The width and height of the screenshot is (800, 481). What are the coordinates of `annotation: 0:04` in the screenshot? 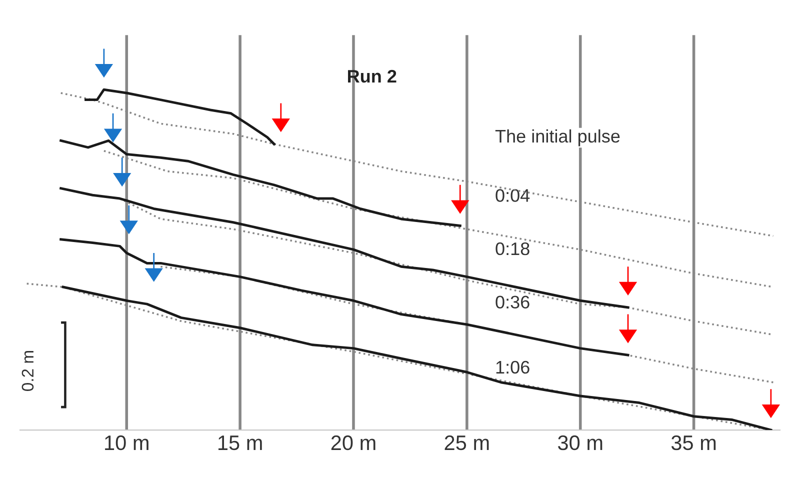 It's located at (513, 195).